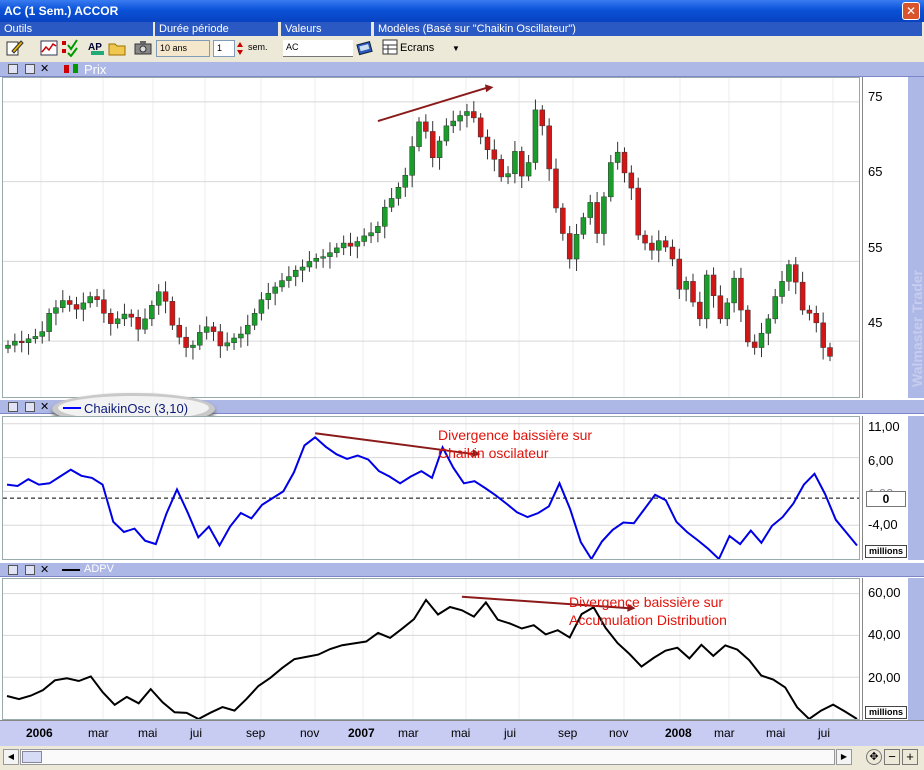 The width and height of the screenshot is (924, 770). What do you see at coordinates (240, 48) in the screenshot?
I see `stepper-arrows-icon` at bounding box center [240, 48].